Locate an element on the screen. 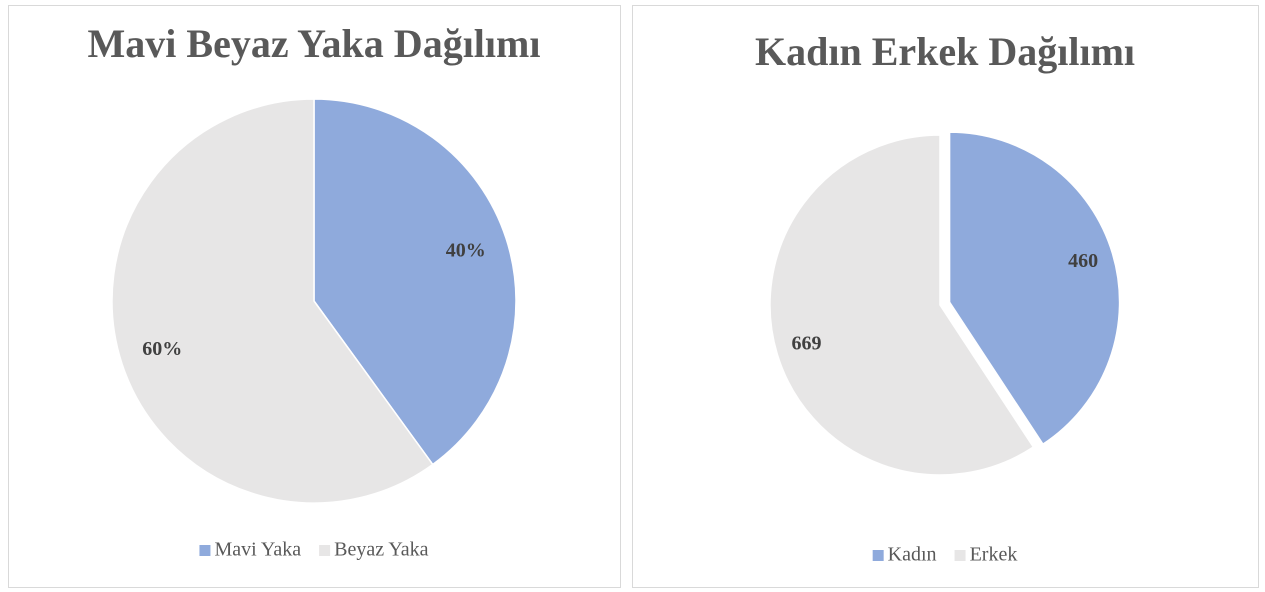 This screenshot has height=592, width=1265. legend-label: Erkek is located at coordinates (994, 555).